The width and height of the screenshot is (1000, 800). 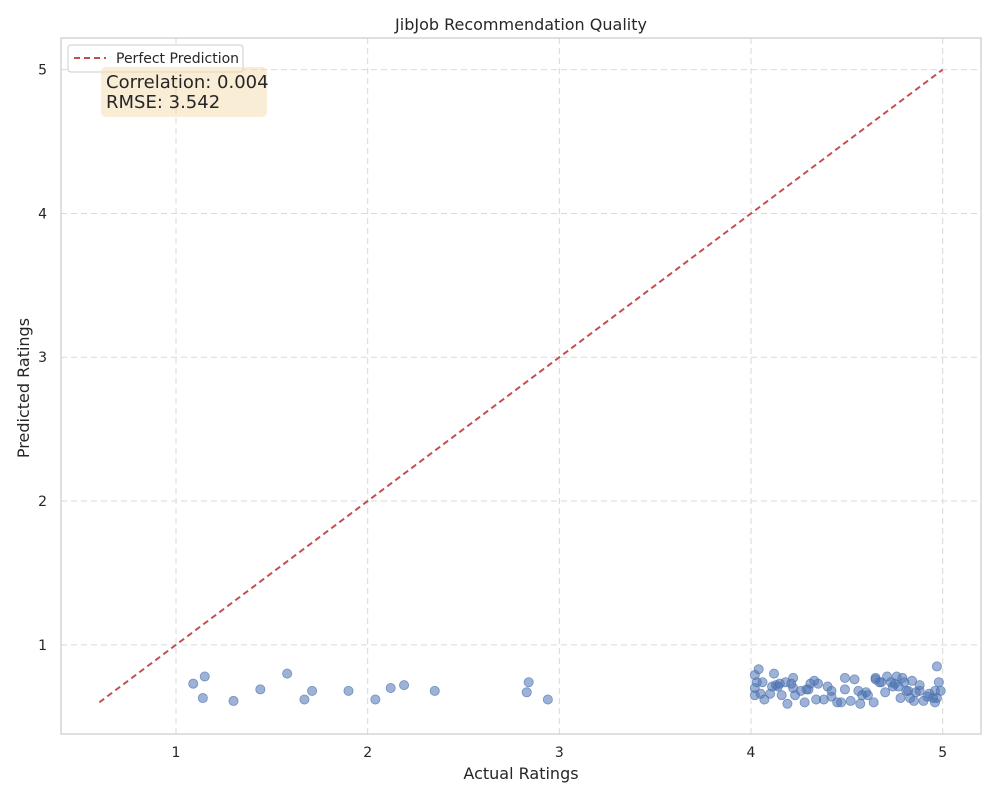 What do you see at coordinates (751, 753) in the screenshot?
I see `x-tick-label: 4` at bounding box center [751, 753].